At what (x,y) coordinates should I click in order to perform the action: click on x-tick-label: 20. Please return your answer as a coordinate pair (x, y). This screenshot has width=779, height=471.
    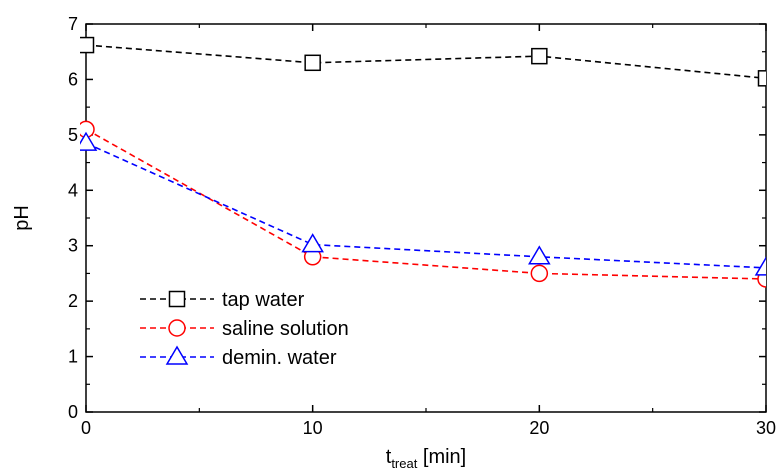
    Looking at the image, I should click on (539, 428).